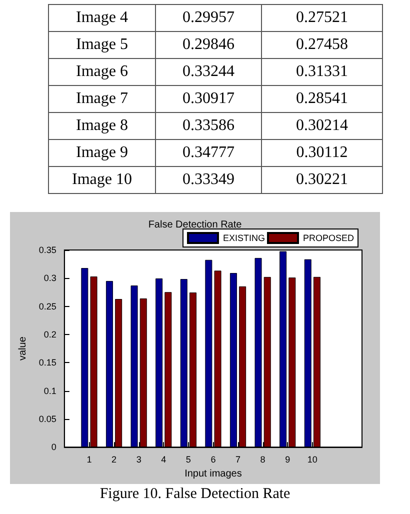 The height and width of the screenshot is (514, 410). Describe the element at coordinates (312, 459) in the screenshot. I see `x-tick-label: 10` at that location.